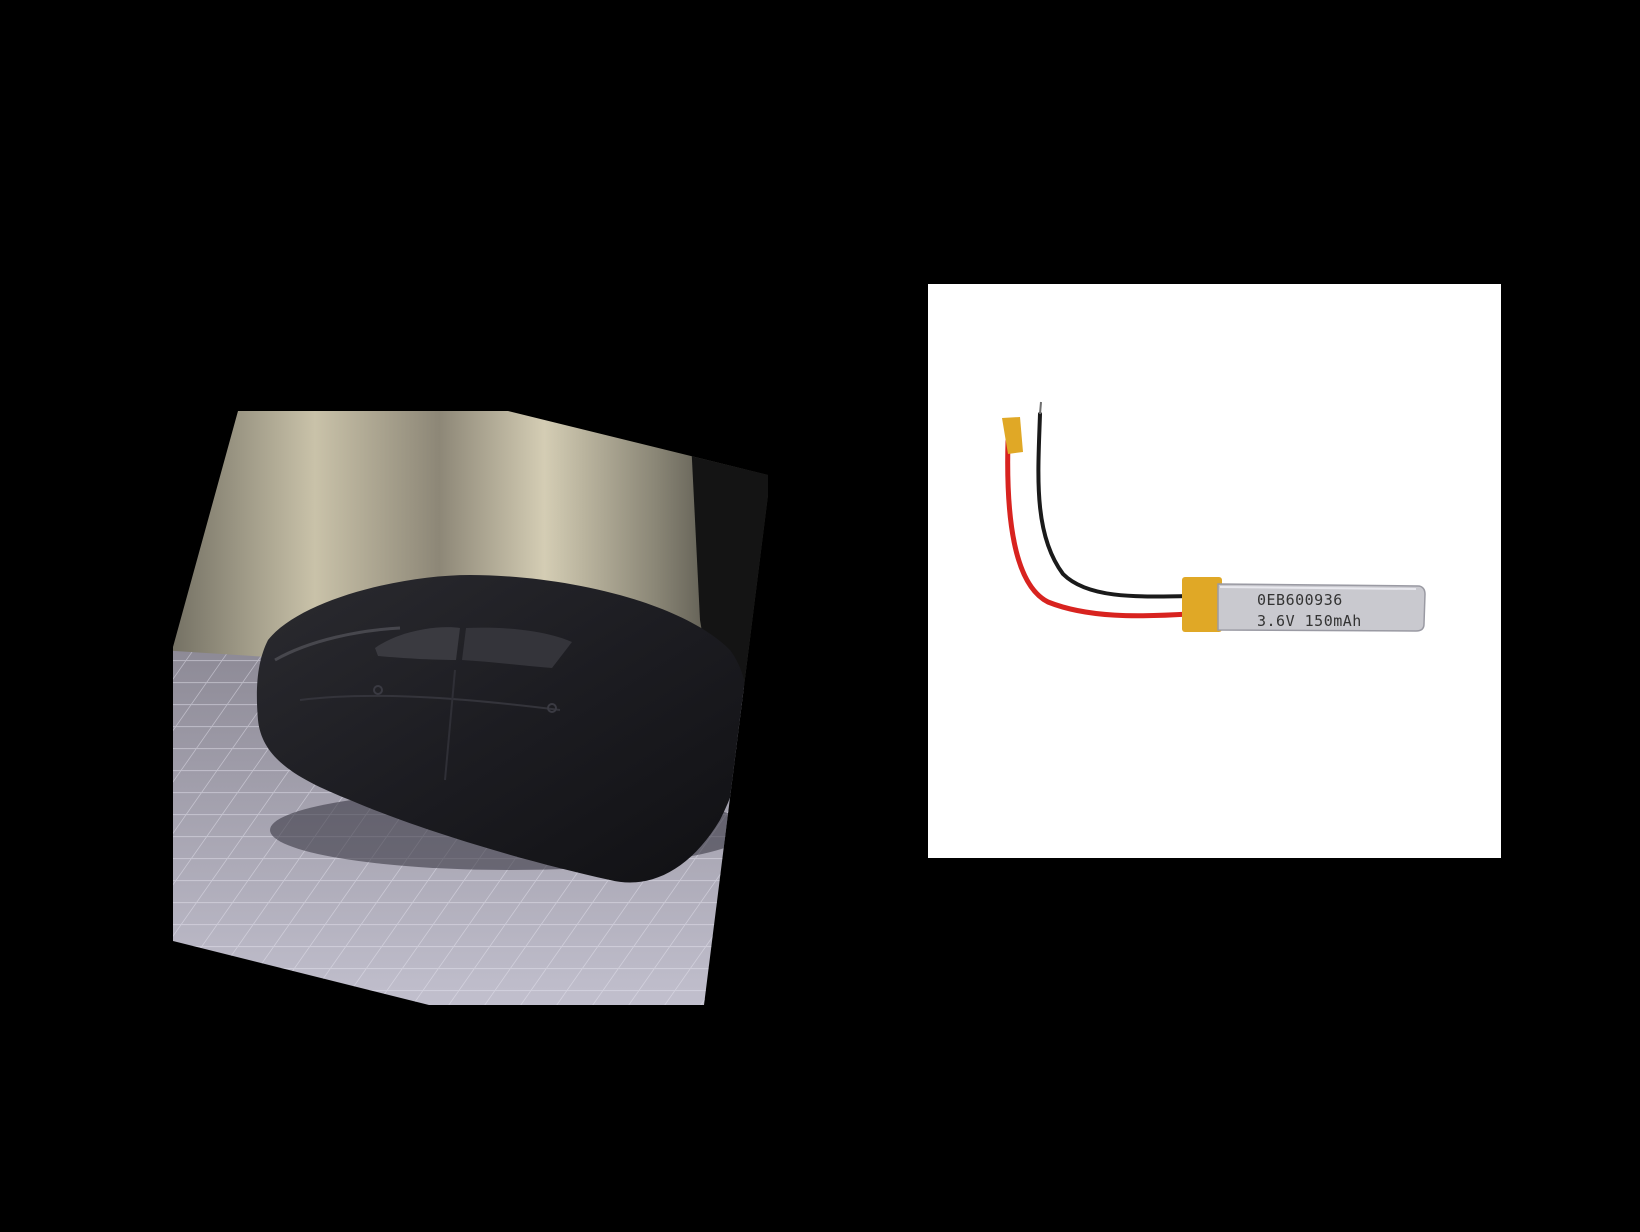 The width and height of the screenshot is (1640, 1232). What do you see at coordinates (1309, 621) in the screenshot?
I see `battery-spec: 3.6V 150mAh` at bounding box center [1309, 621].